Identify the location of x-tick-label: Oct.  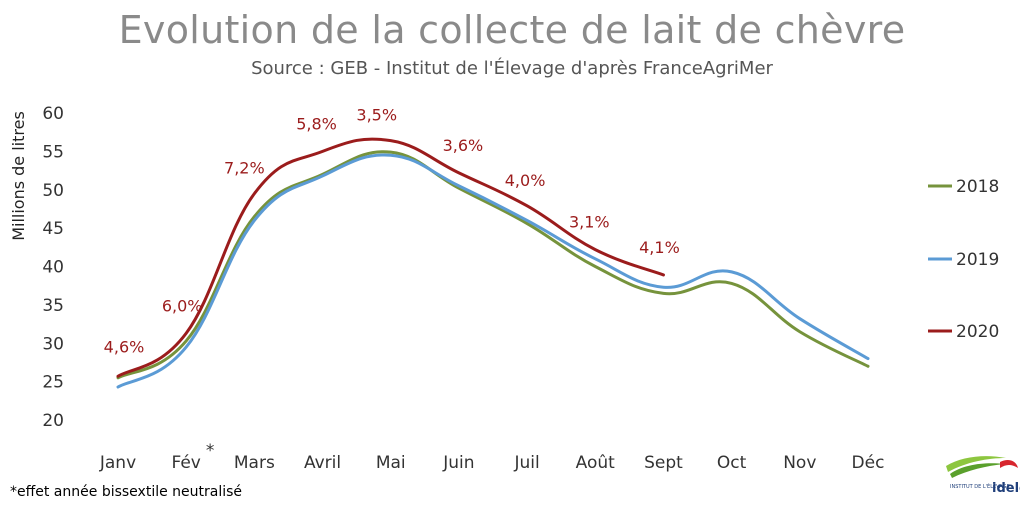
(732, 463).